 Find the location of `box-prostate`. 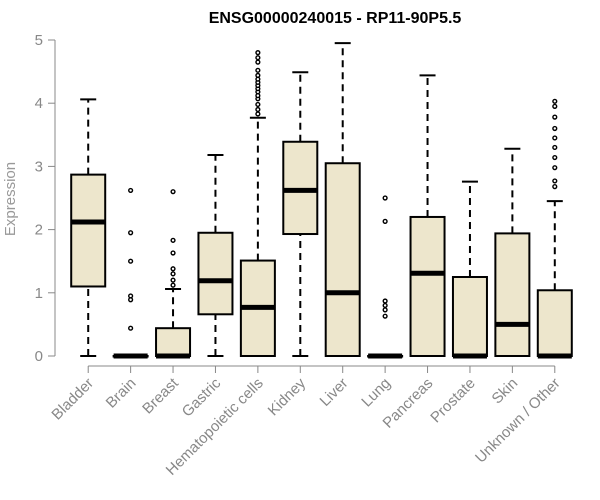

box-prostate is located at coordinates (469, 269).